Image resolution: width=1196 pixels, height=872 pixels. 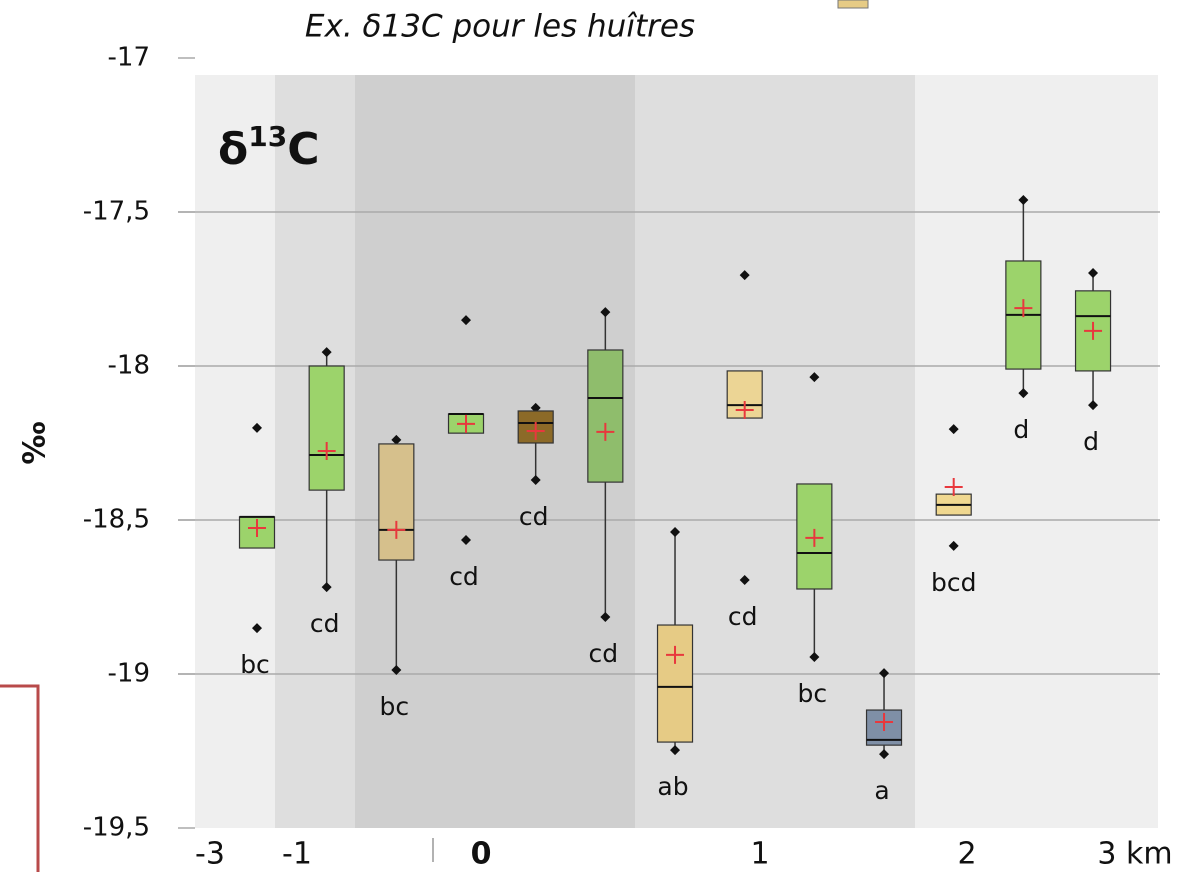 What do you see at coordinates (303, 149) in the screenshot?
I see `panel-label-tail: C` at bounding box center [303, 149].